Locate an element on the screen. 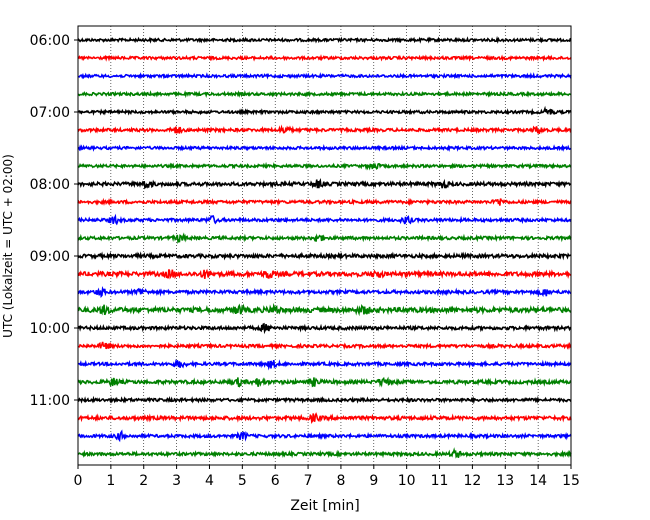 Image resolution: width=650 pixels, height=520 pixels. x-tick-label: 0 is located at coordinates (78, 481).